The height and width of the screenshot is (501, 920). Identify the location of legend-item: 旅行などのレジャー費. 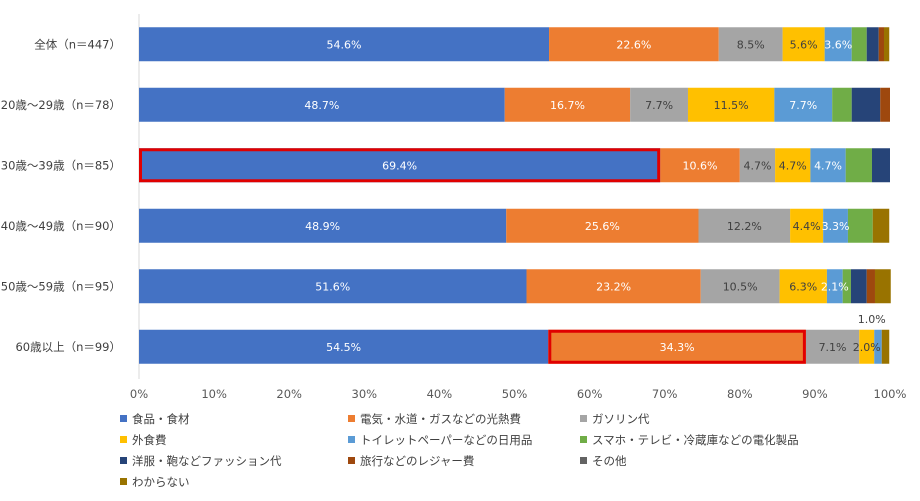
(411, 461).